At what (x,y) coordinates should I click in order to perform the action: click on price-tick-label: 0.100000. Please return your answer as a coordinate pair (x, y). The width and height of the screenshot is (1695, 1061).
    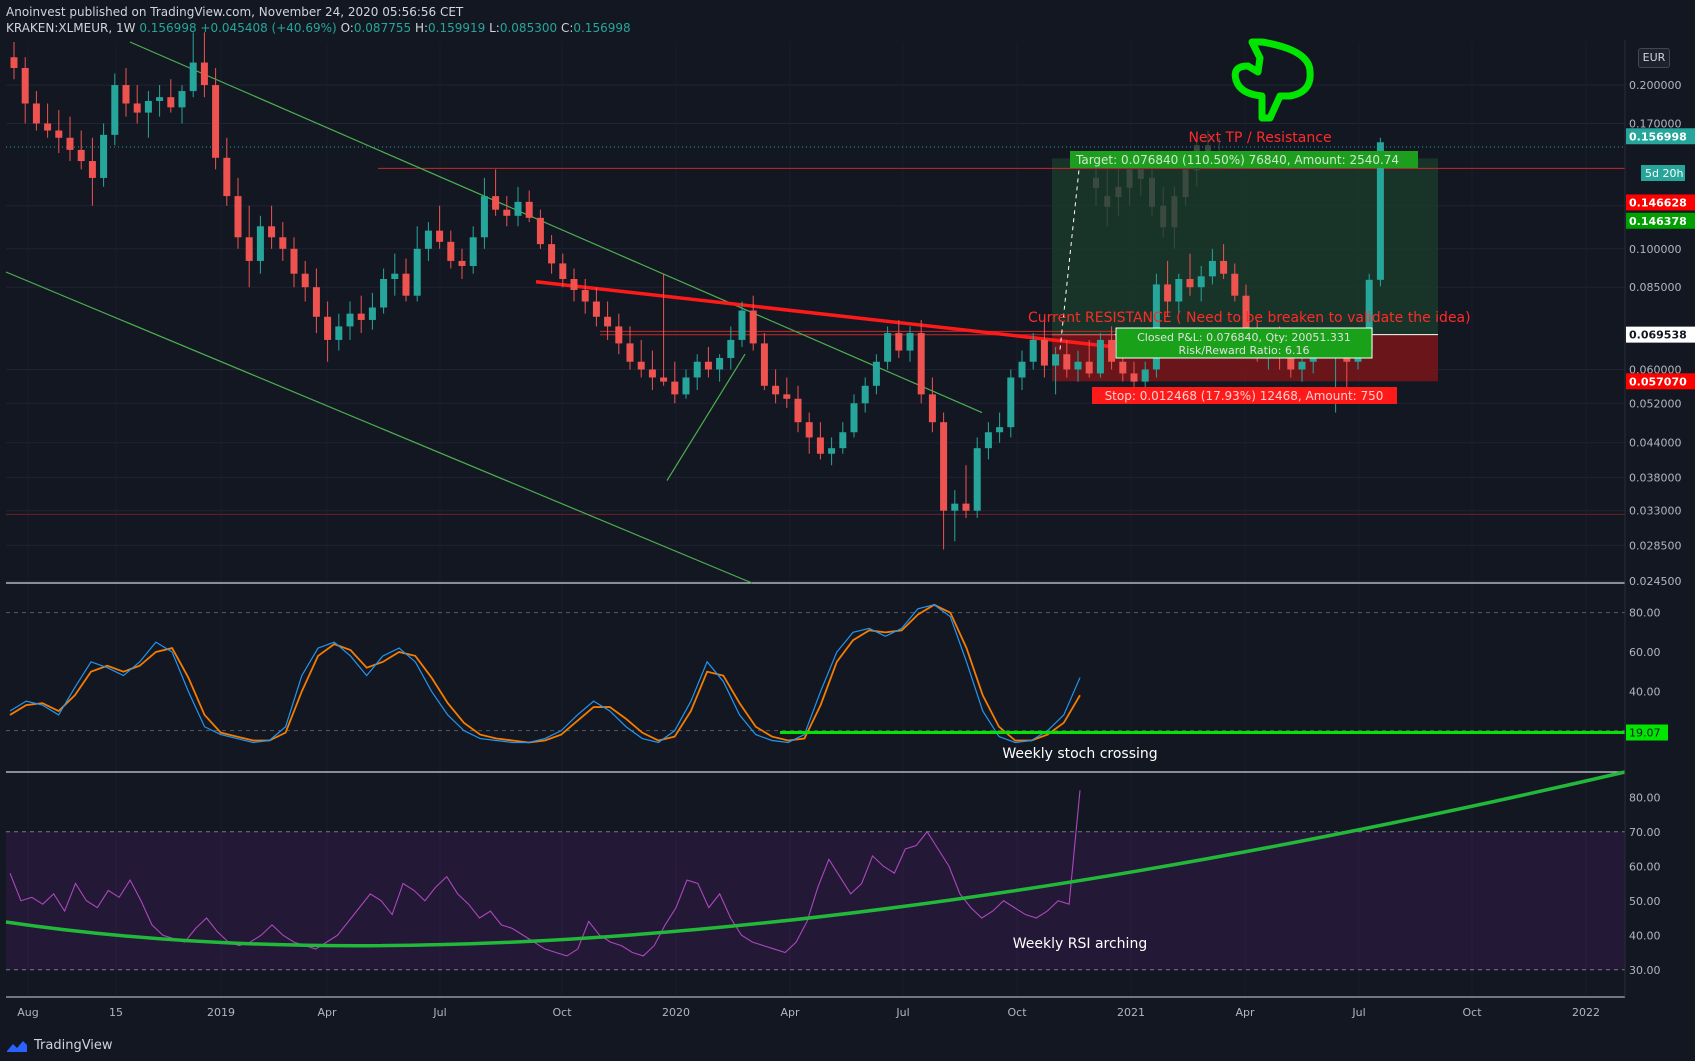
    Looking at the image, I should click on (1655, 249).